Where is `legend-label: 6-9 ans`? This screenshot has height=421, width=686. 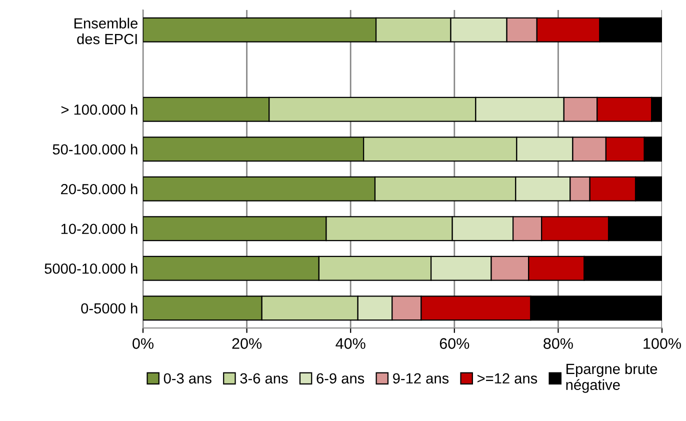 legend-label: 6-9 ans is located at coordinates (340, 378).